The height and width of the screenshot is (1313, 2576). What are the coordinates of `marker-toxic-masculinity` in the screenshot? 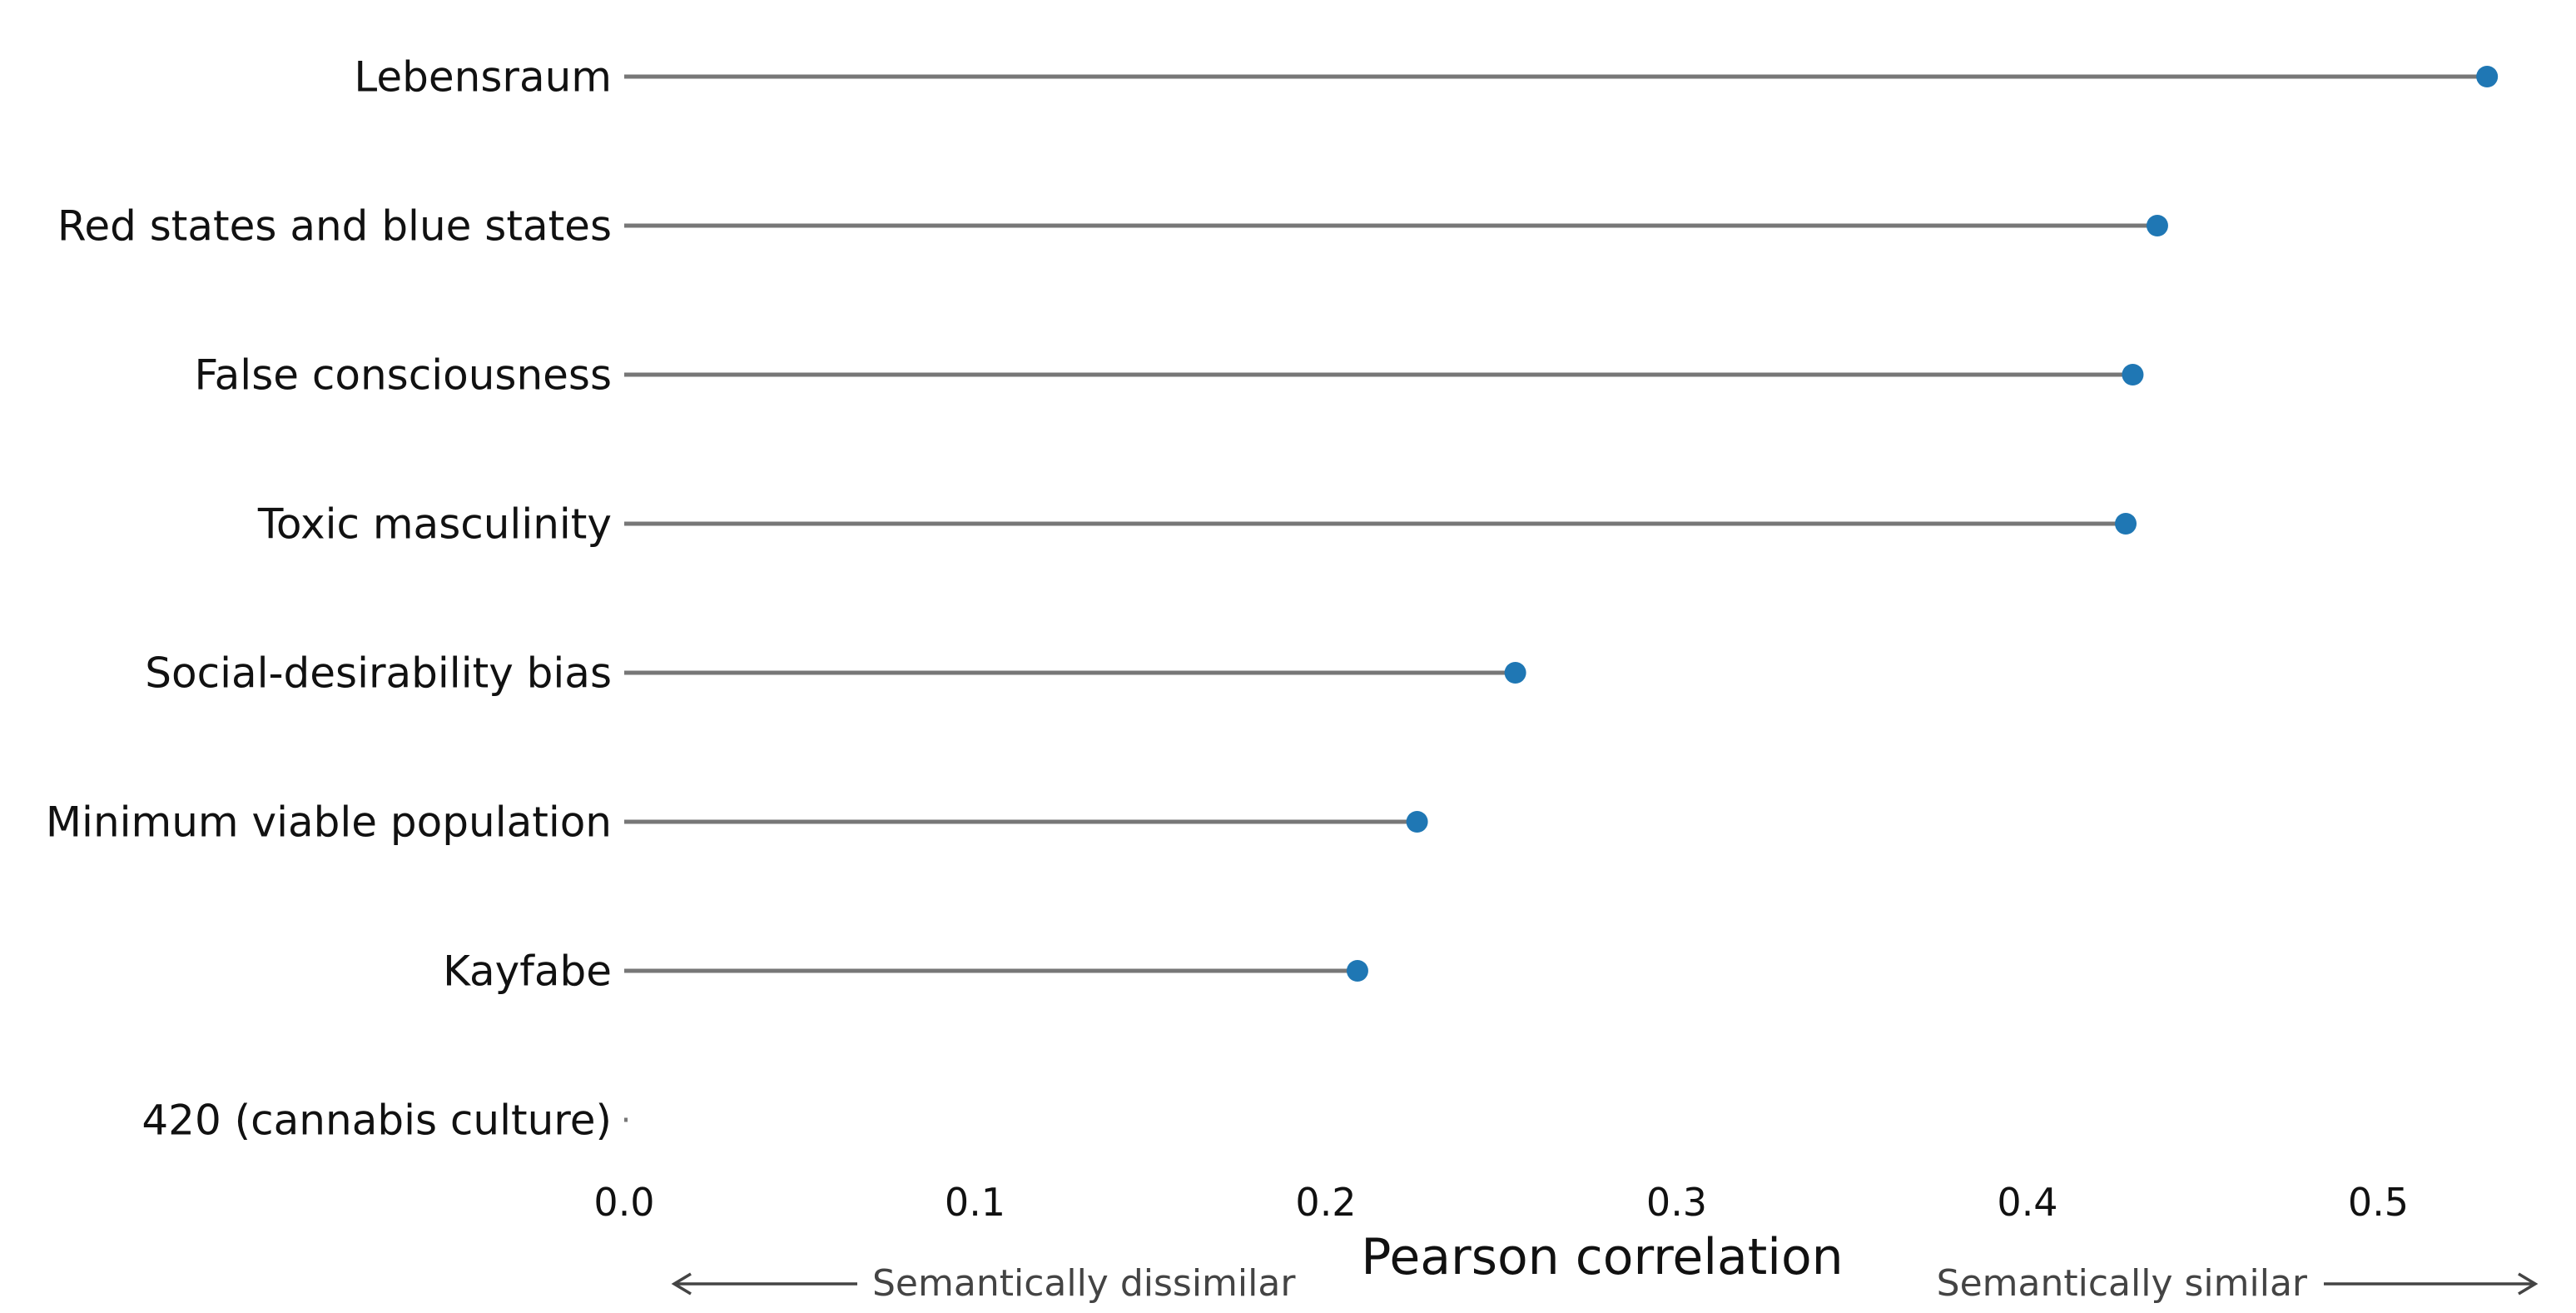 It's located at (2126, 524).